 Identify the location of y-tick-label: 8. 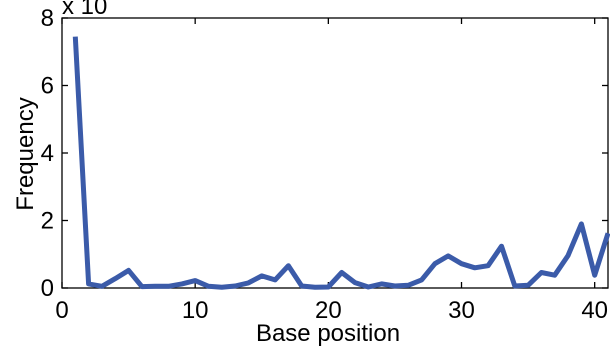
(47, 18).